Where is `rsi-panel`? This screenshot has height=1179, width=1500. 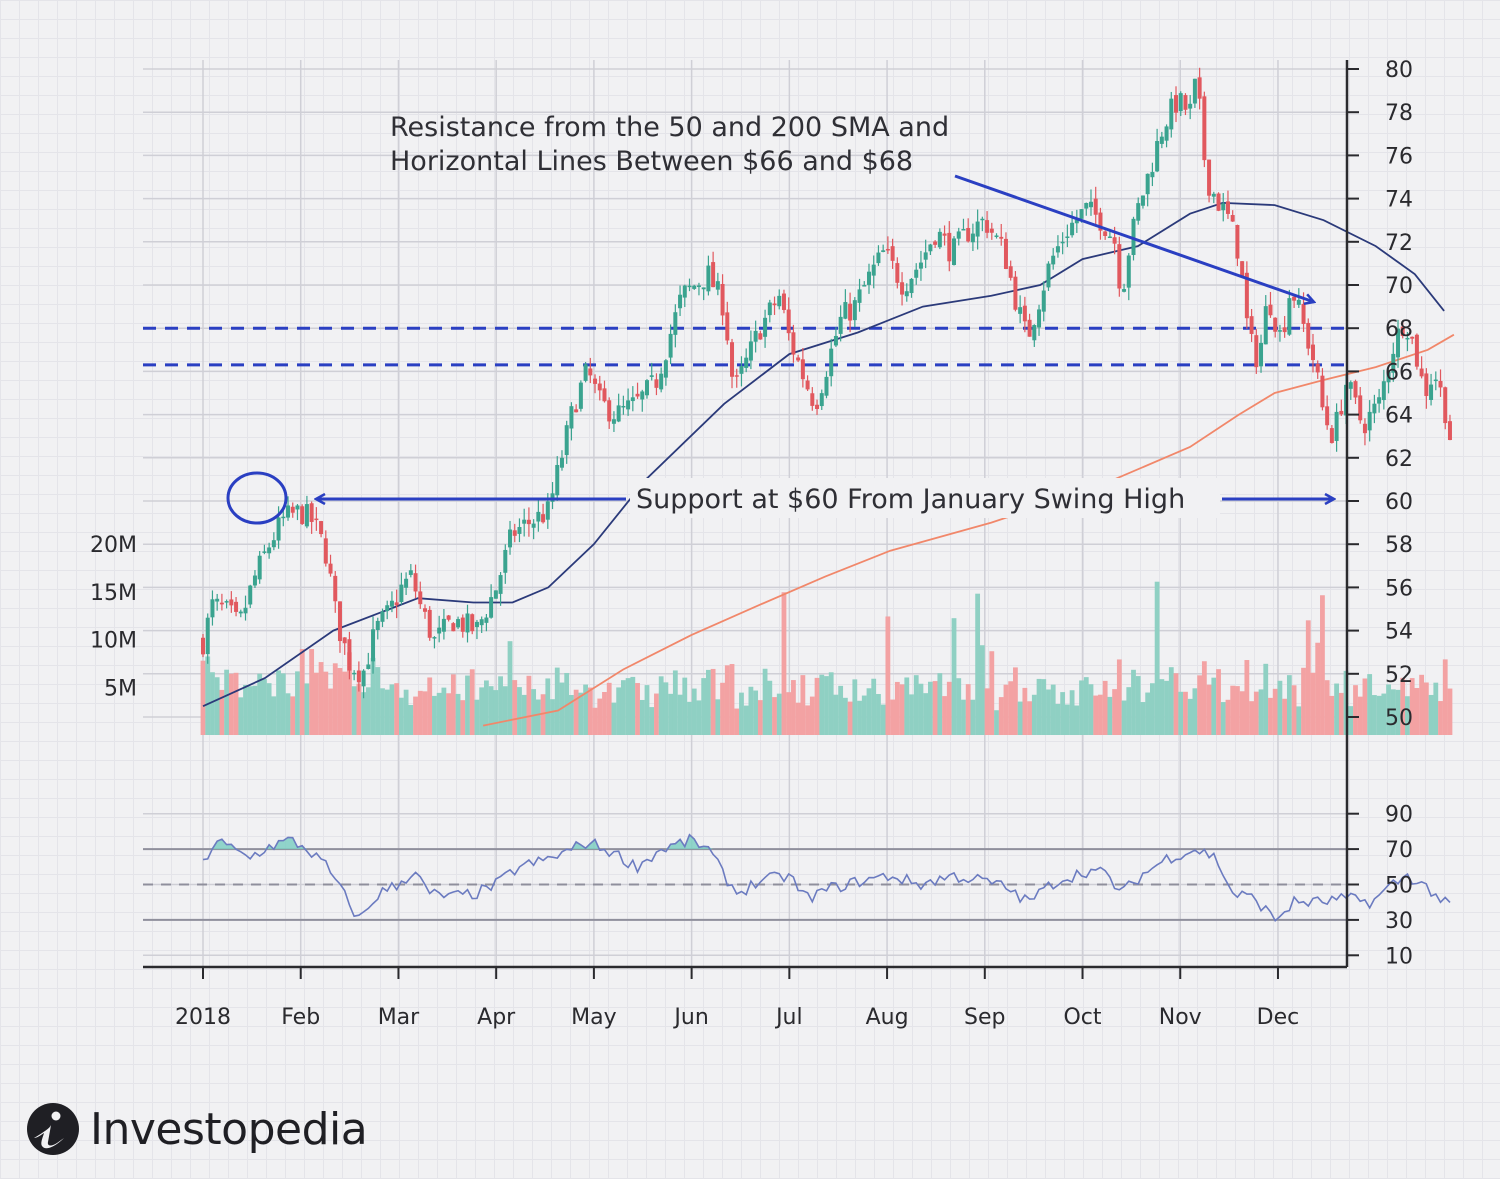 rsi-panel is located at coordinates (797, 877).